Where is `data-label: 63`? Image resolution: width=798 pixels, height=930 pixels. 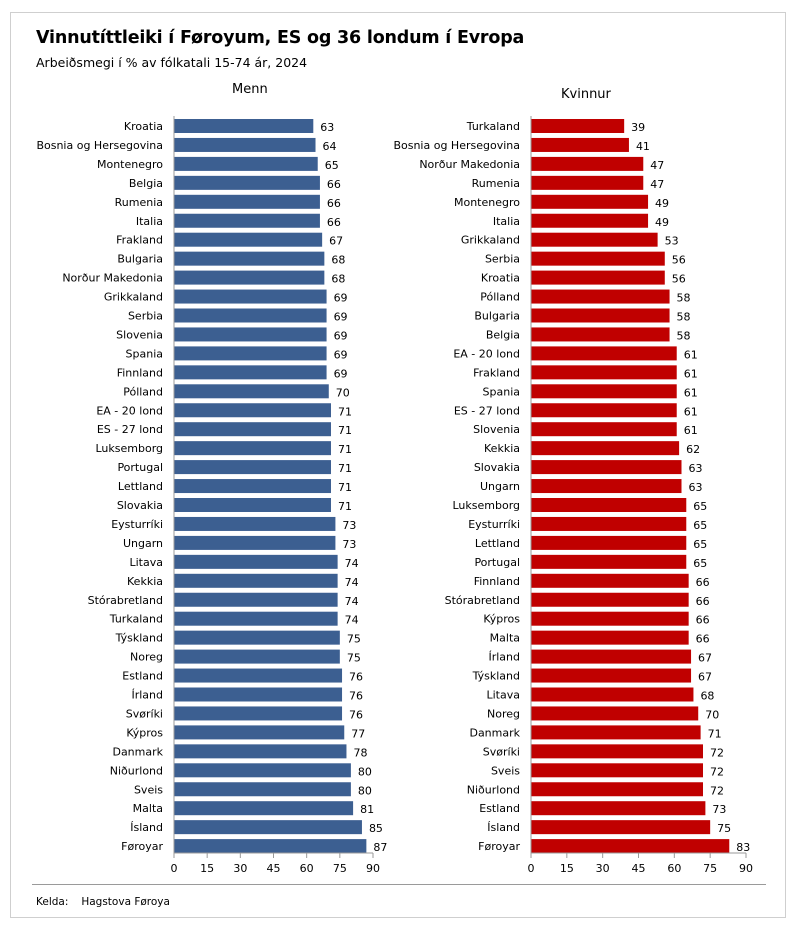 data-label: 63 is located at coordinates (696, 468).